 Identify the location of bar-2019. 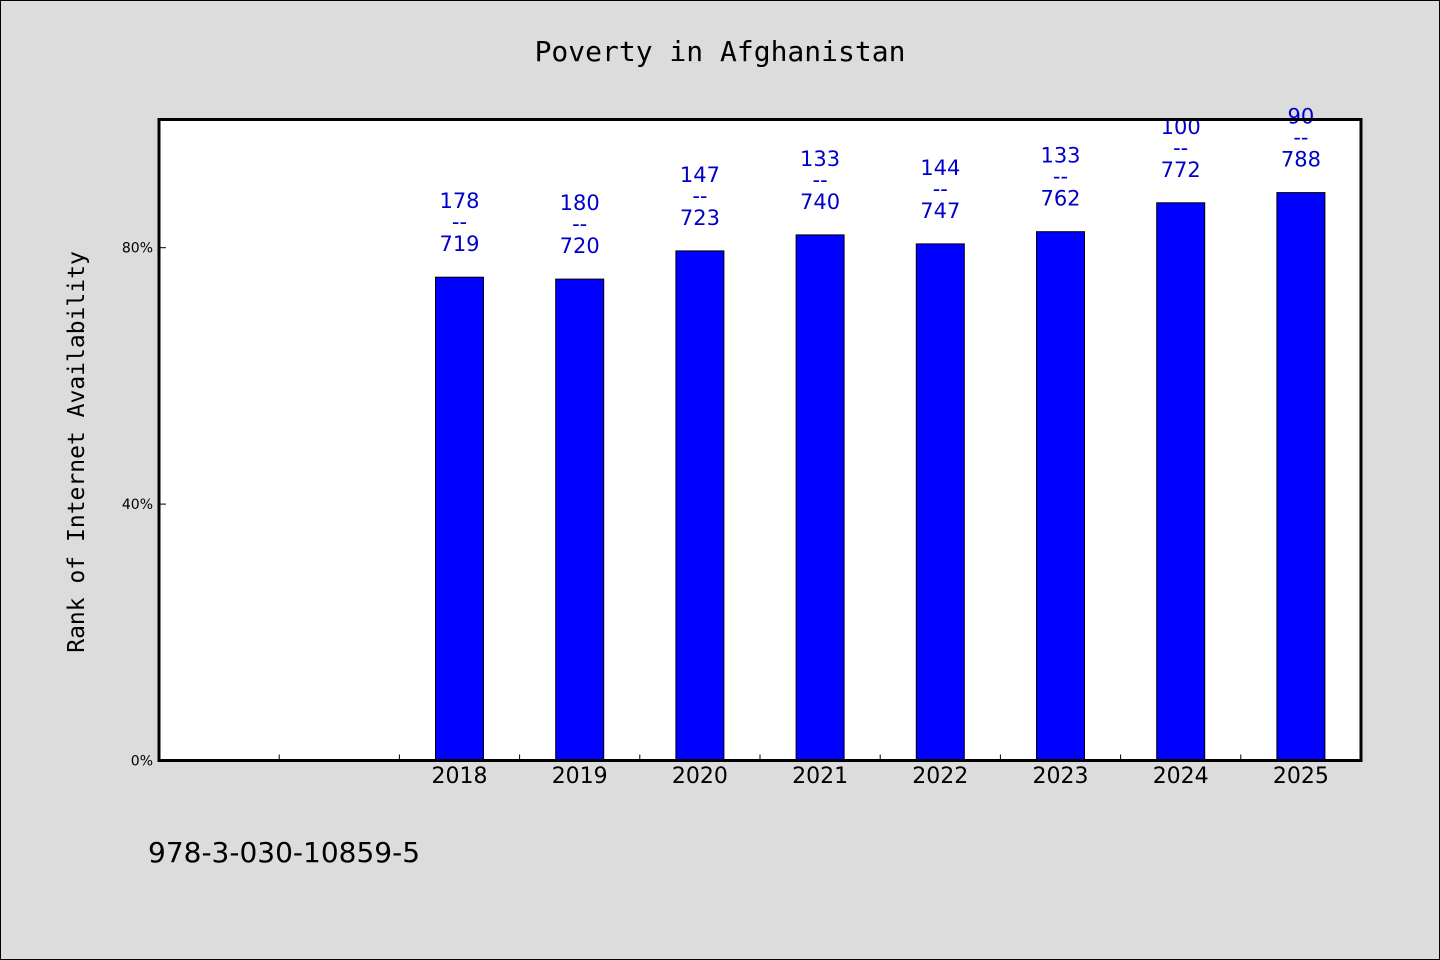
(580, 519).